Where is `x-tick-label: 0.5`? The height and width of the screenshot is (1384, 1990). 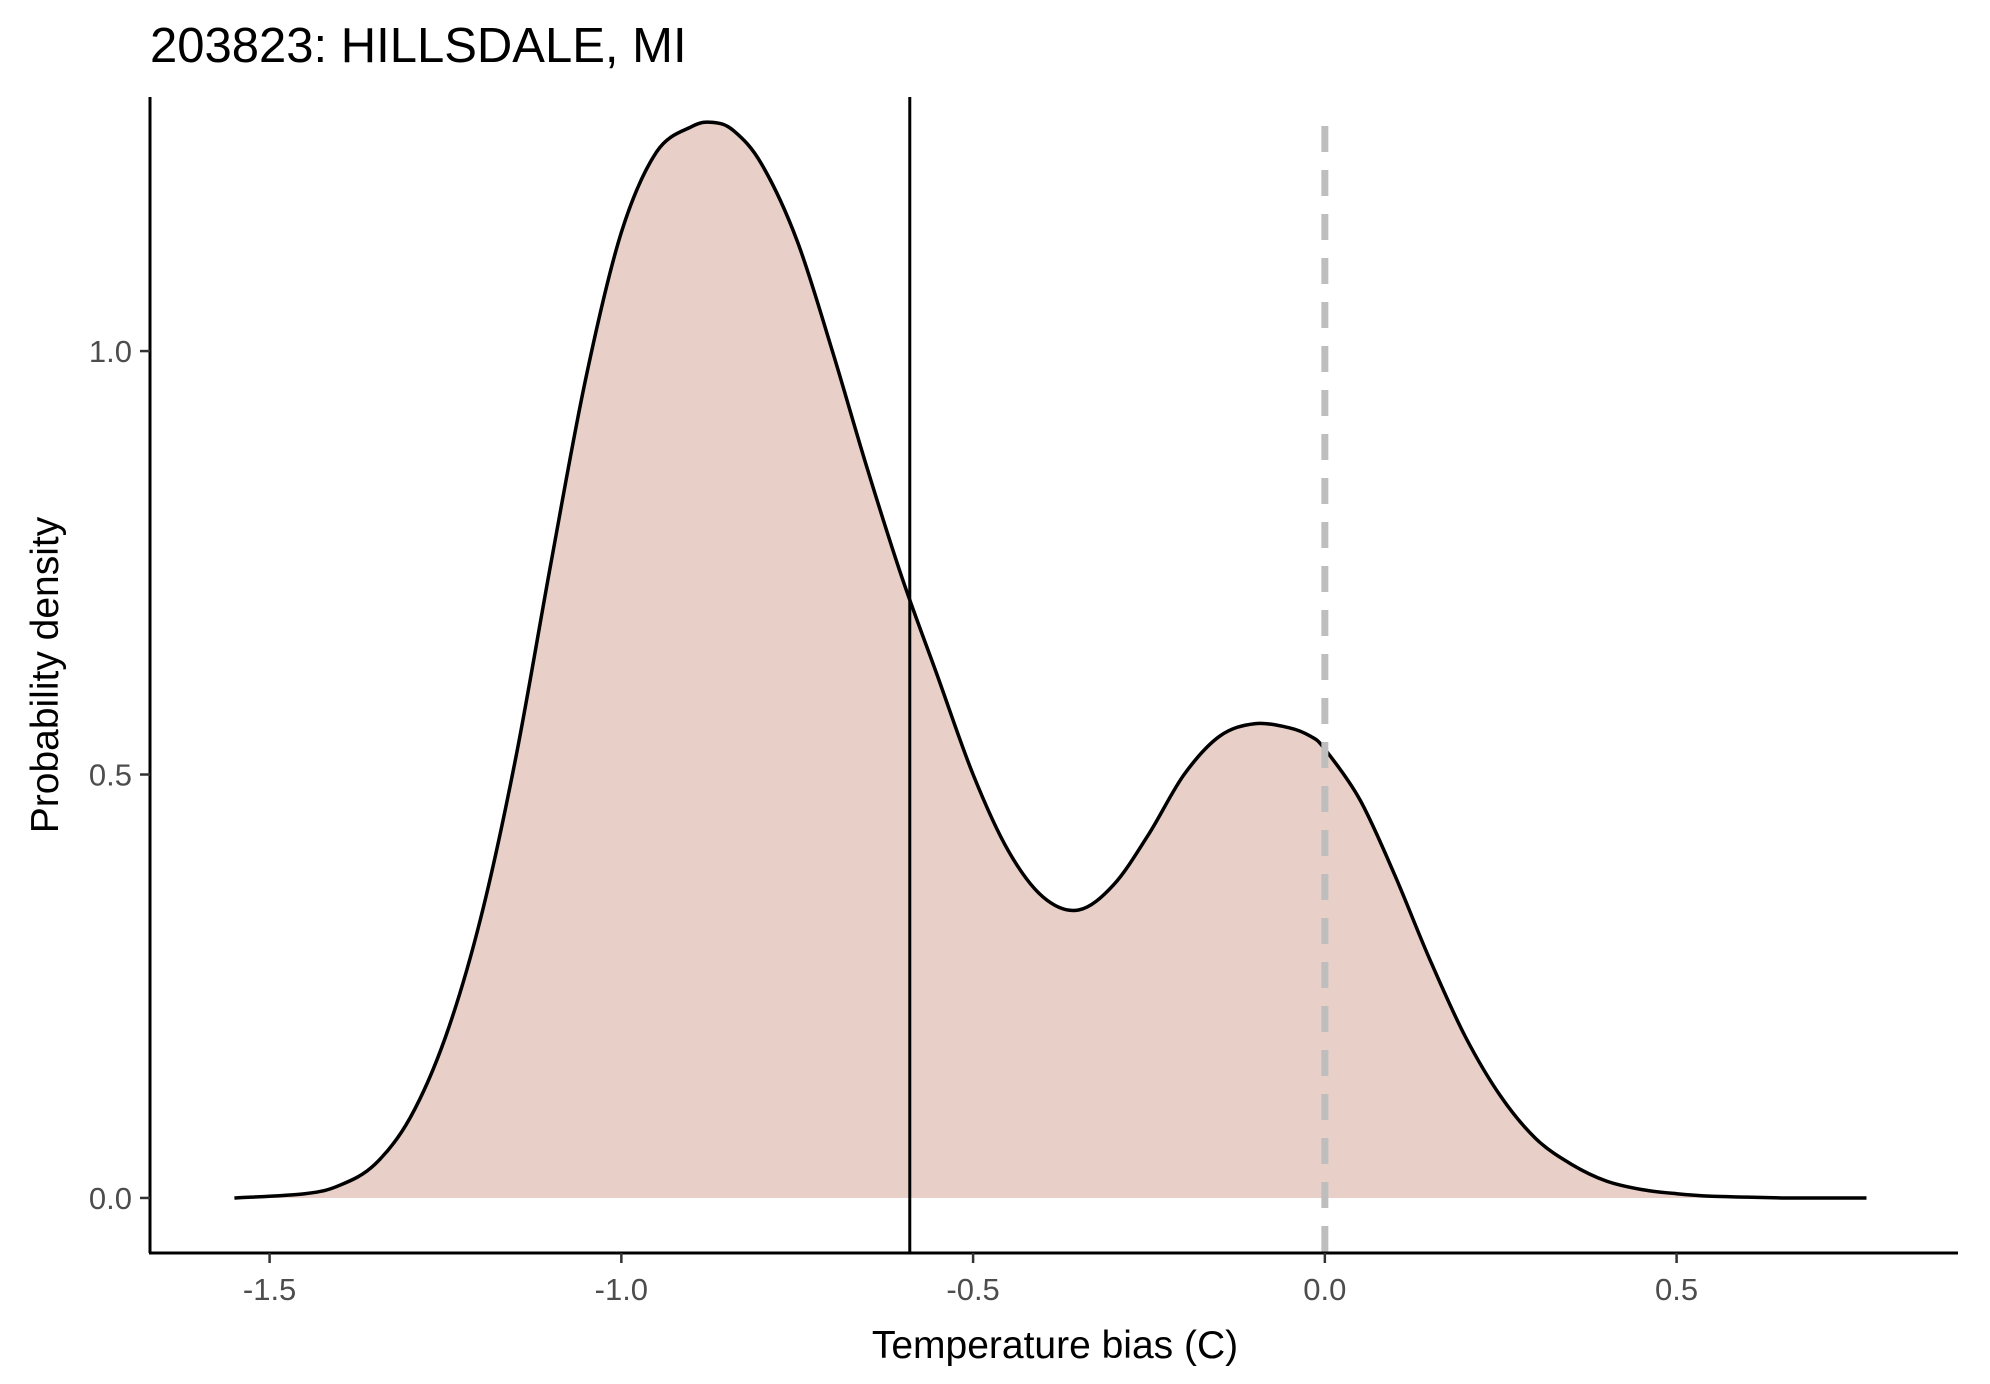 x-tick-label: 0.5 is located at coordinates (1676, 1289).